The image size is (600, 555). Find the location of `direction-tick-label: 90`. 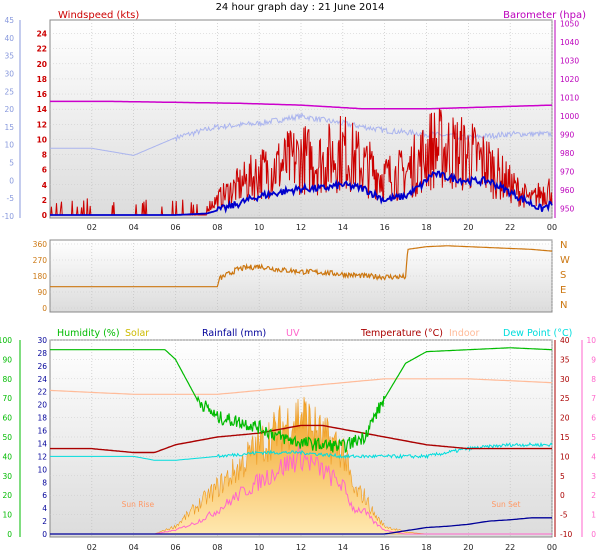

direction-tick-label: 90 is located at coordinates (42, 292).